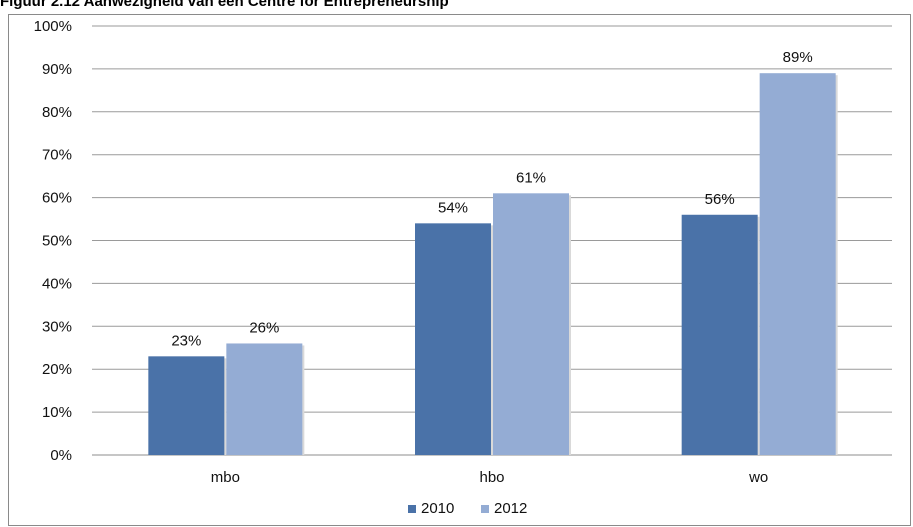 Image resolution: width=913 pixels, height=527 pixels. What do you see at coordinates (57, 412) in the screenshot?
I see `y-tick-label: 10%` at bounding box center [57, 412].